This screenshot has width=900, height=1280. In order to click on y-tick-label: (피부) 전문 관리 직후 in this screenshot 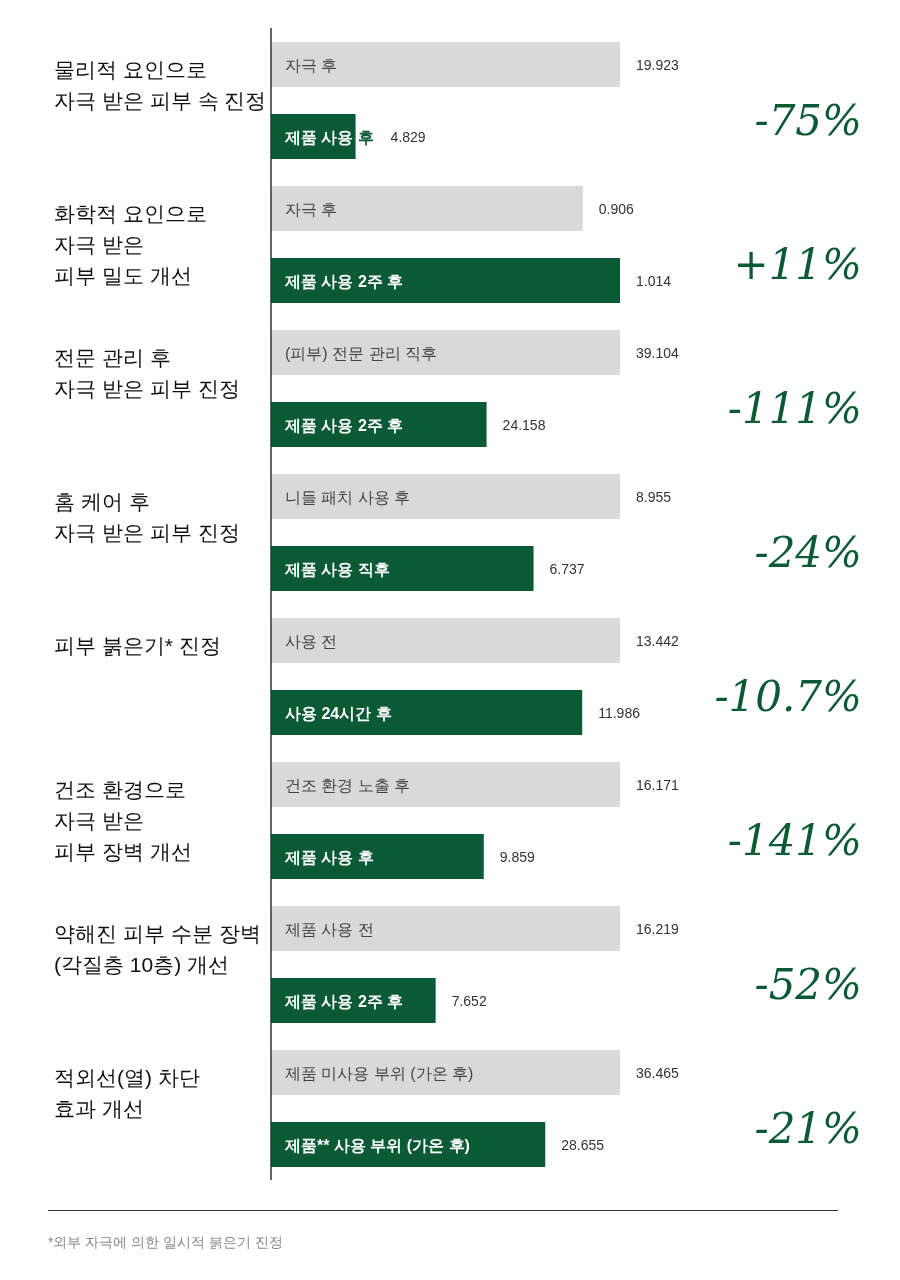, I will do `click(361, 353)`.